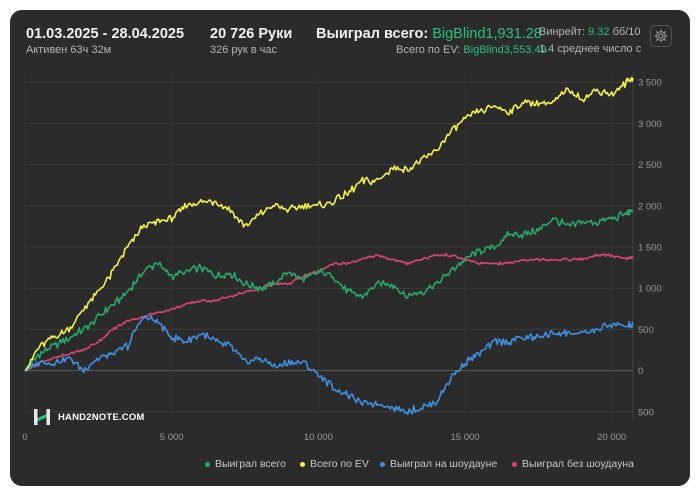 The image size is (700, 496). I want to click on hand2note-logo: HAND2NOTE.COM, so click(88, 417).